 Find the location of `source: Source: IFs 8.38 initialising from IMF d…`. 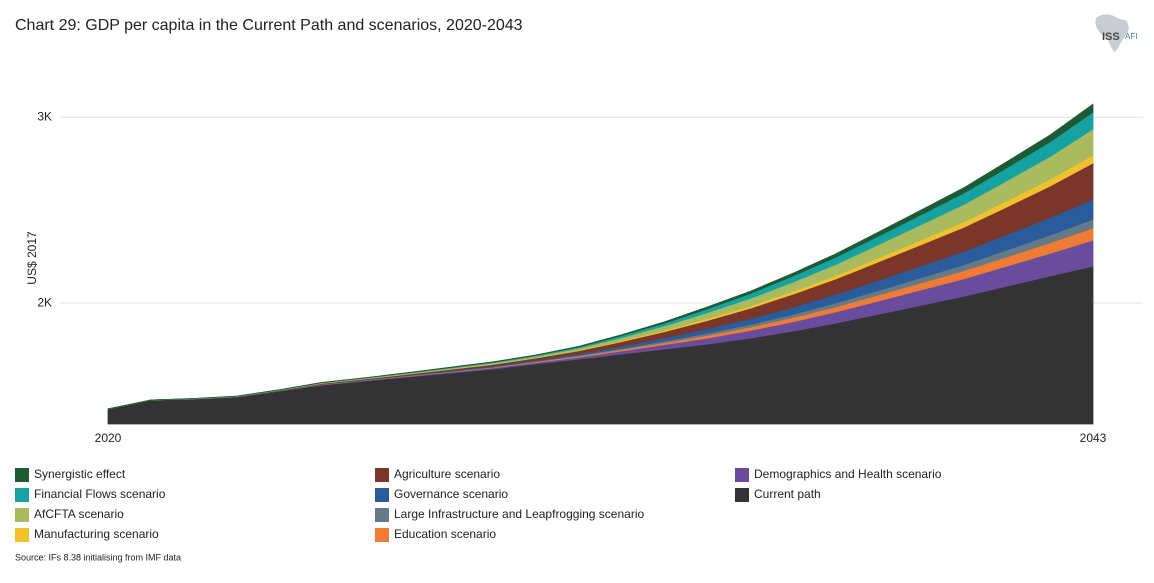

source: Source: IFs 8.38 initialising from IMF d… is located at coordinates (98, 557).